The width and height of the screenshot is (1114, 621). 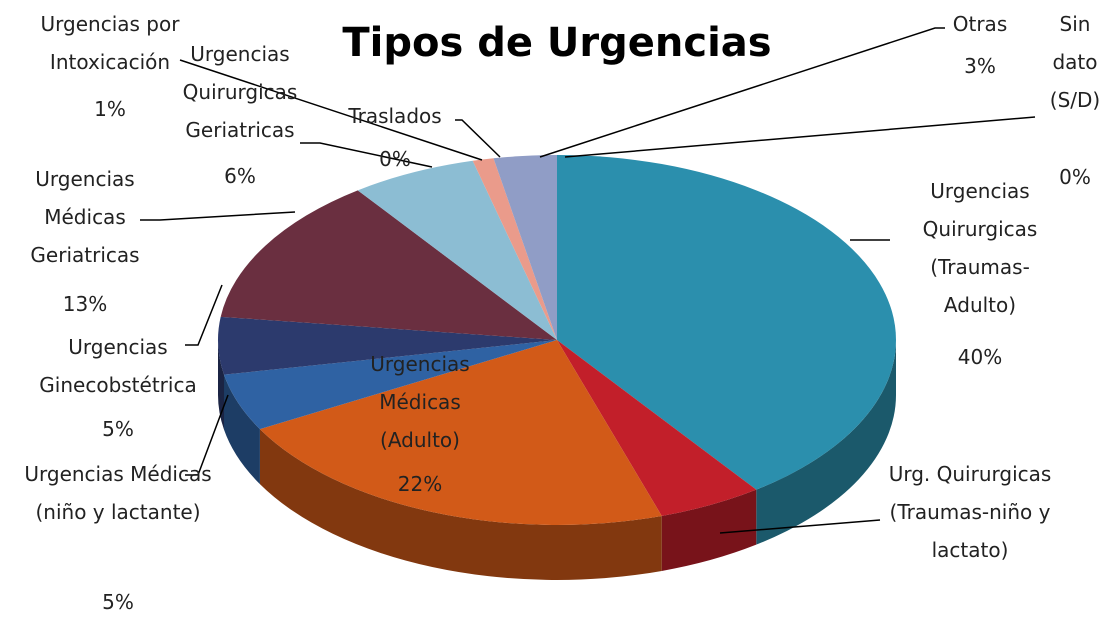 What do you see at coordinates (557, 43) in the screenshot?
I see `chart-title: Tipos de Urgencias` at bounding box center [557, 43].